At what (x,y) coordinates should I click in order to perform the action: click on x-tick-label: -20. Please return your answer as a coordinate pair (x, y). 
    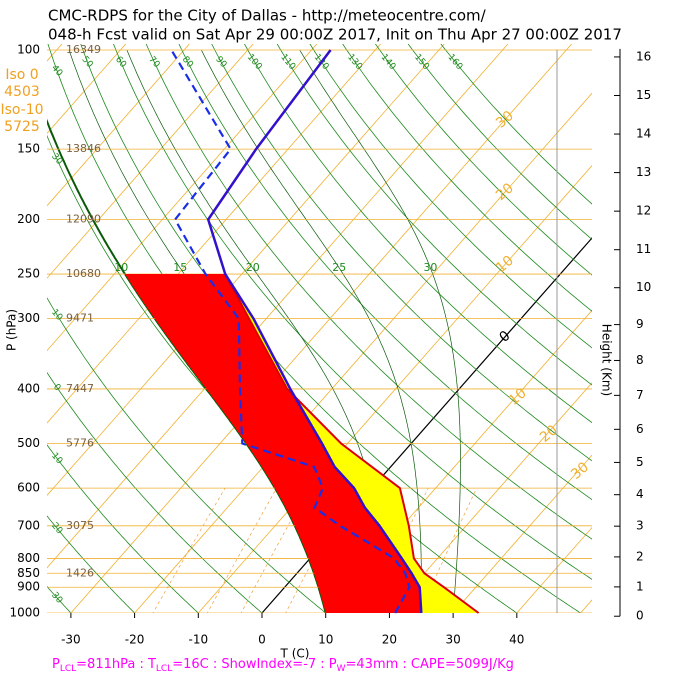
    Looking at the image, I should click on (135, 640).